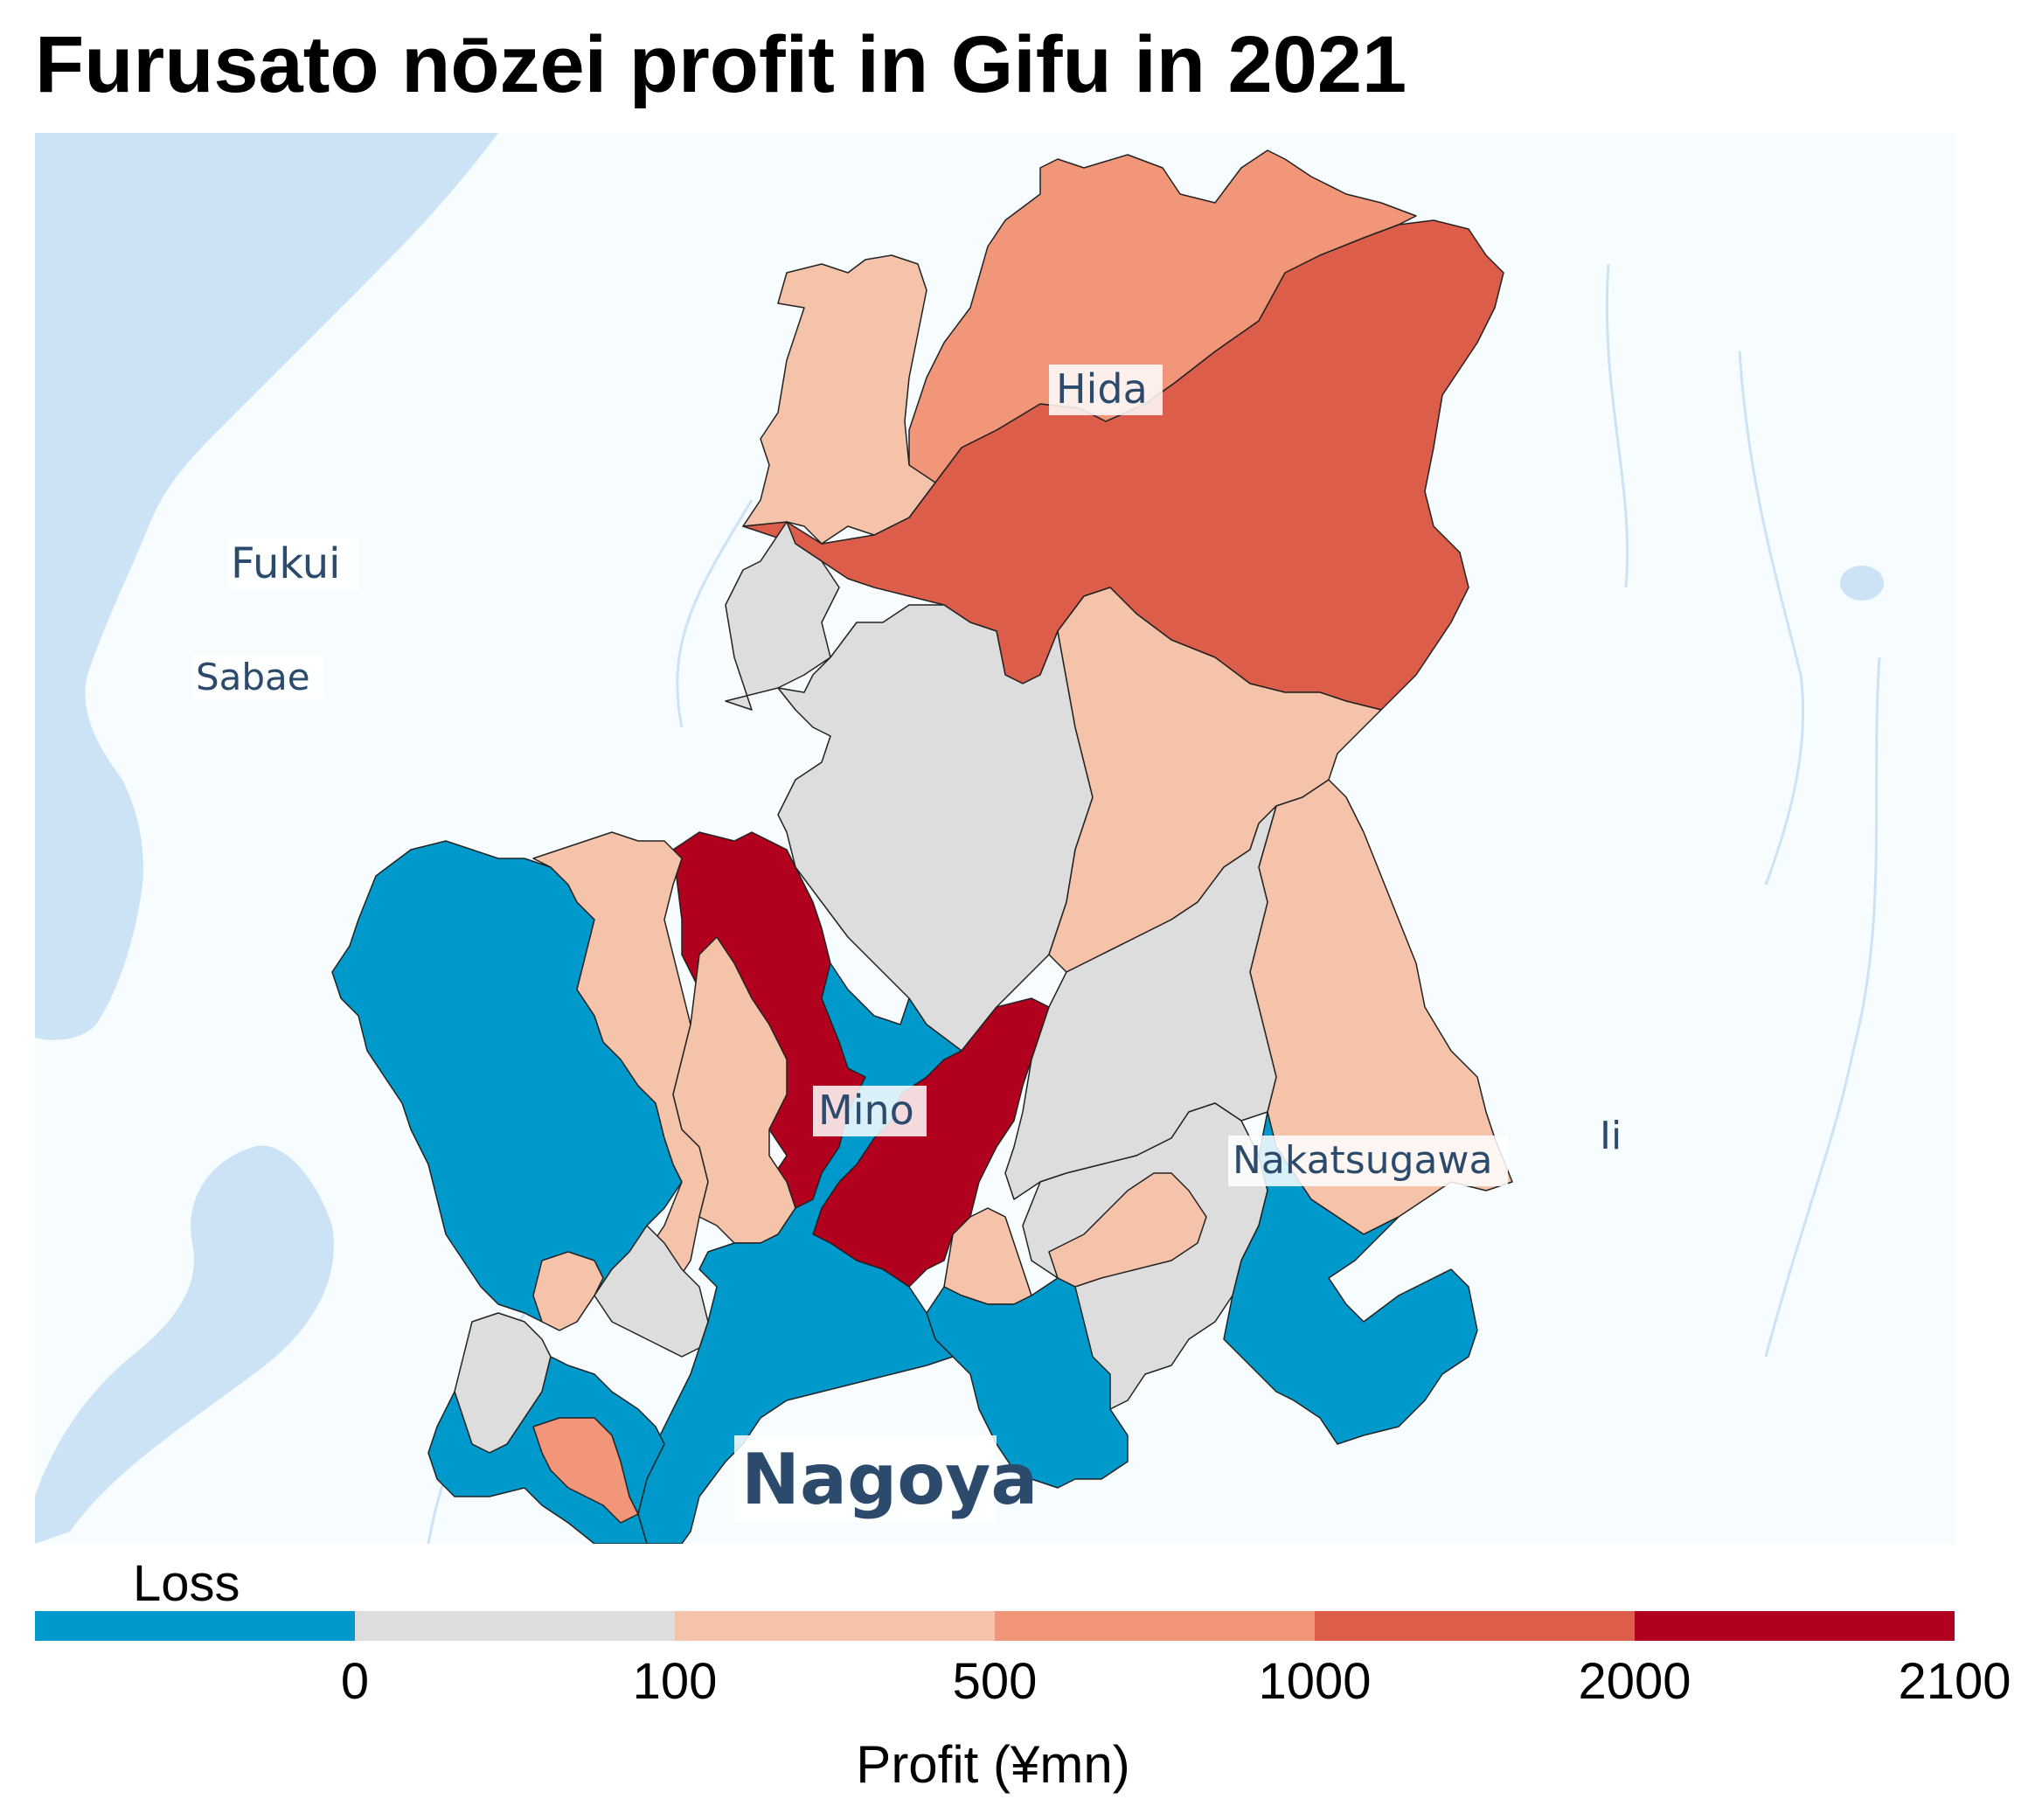 The width and height of the screenshot is (2042, 1820). I want to click on legend-tick-label: 100, so click(675, 1681).